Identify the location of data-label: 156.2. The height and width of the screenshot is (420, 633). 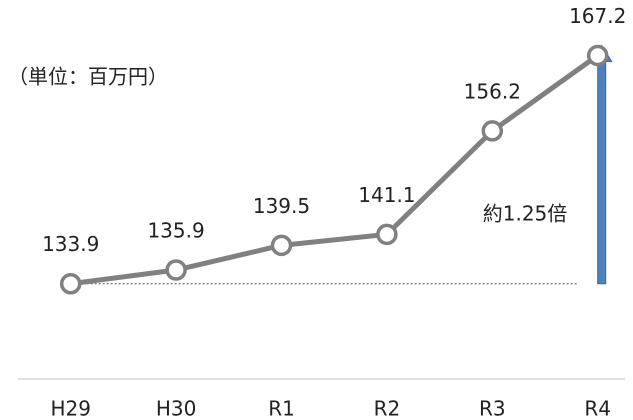
(492, 91).